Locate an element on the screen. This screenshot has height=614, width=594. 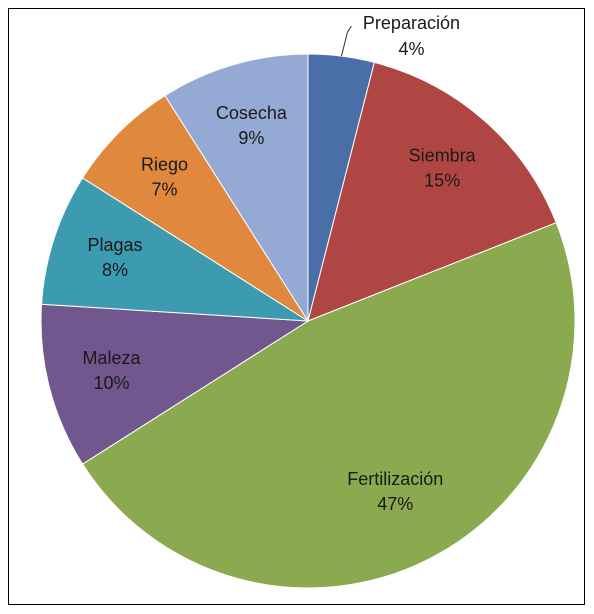
slice-label: Preparación is located at coordinates (411, 23).